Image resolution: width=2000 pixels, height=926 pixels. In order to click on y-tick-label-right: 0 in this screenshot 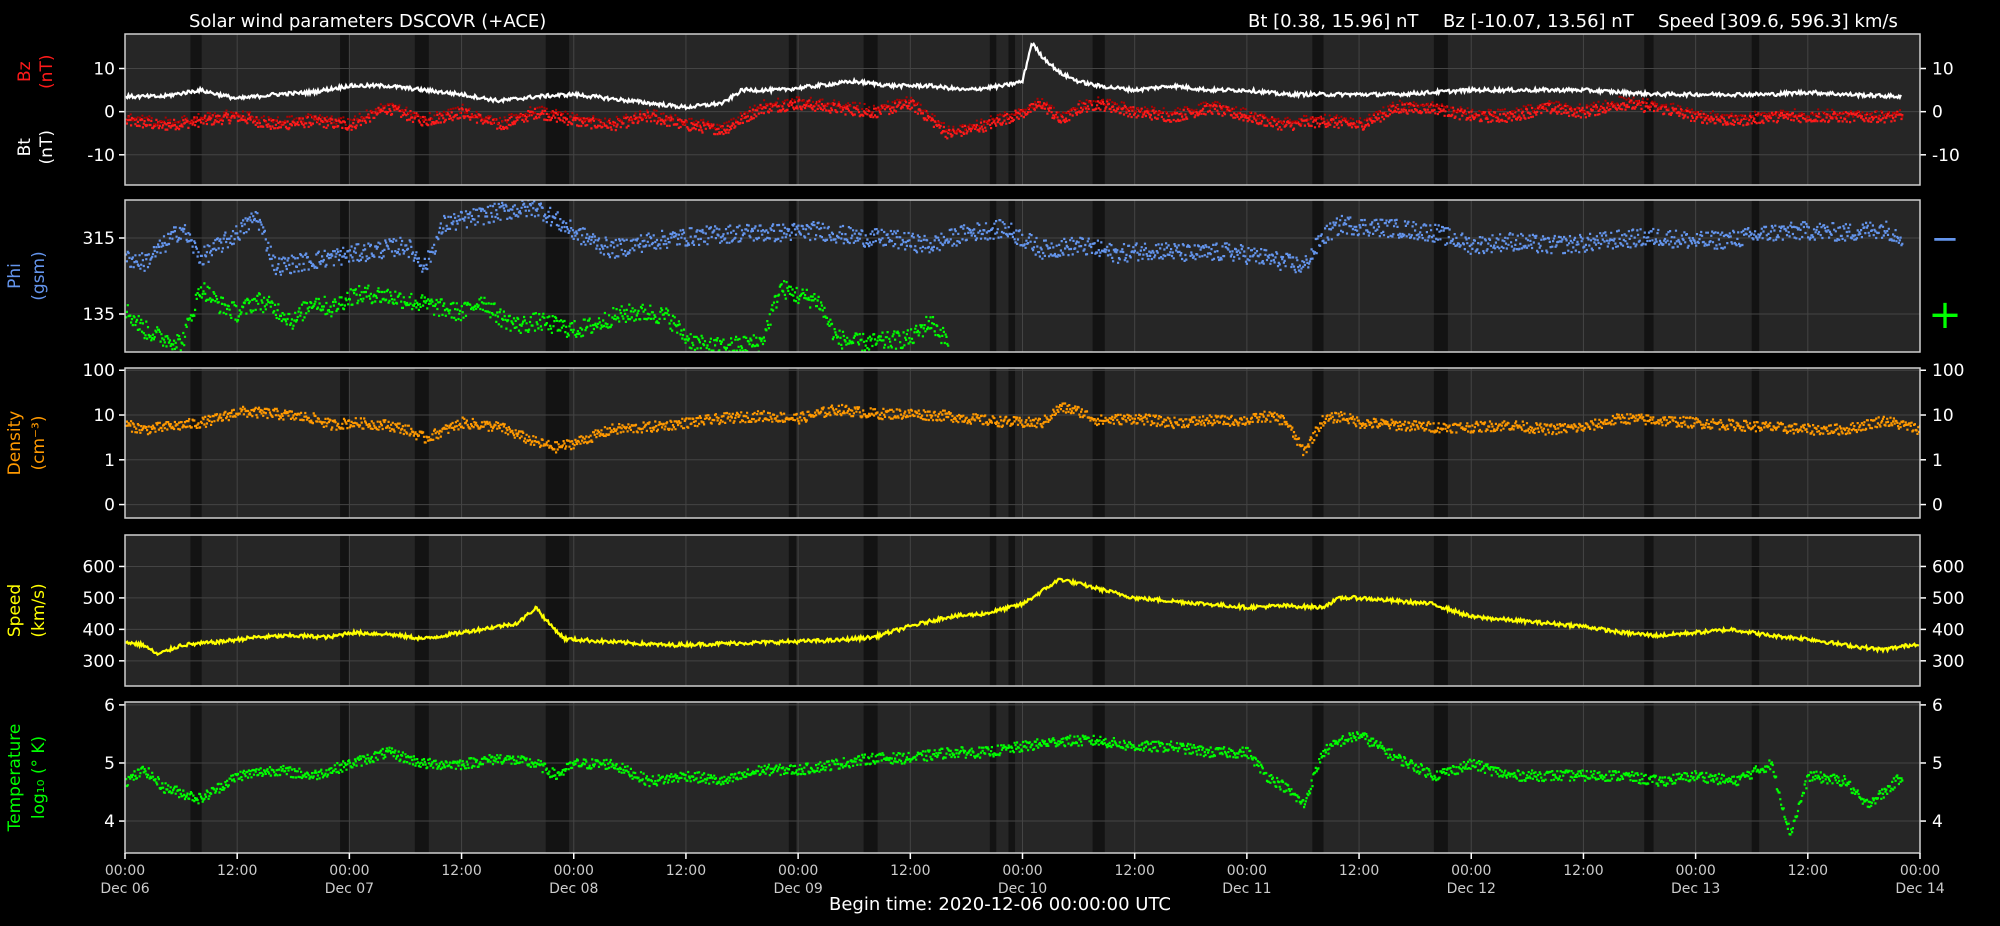, I will do `click(1937, 506)`.